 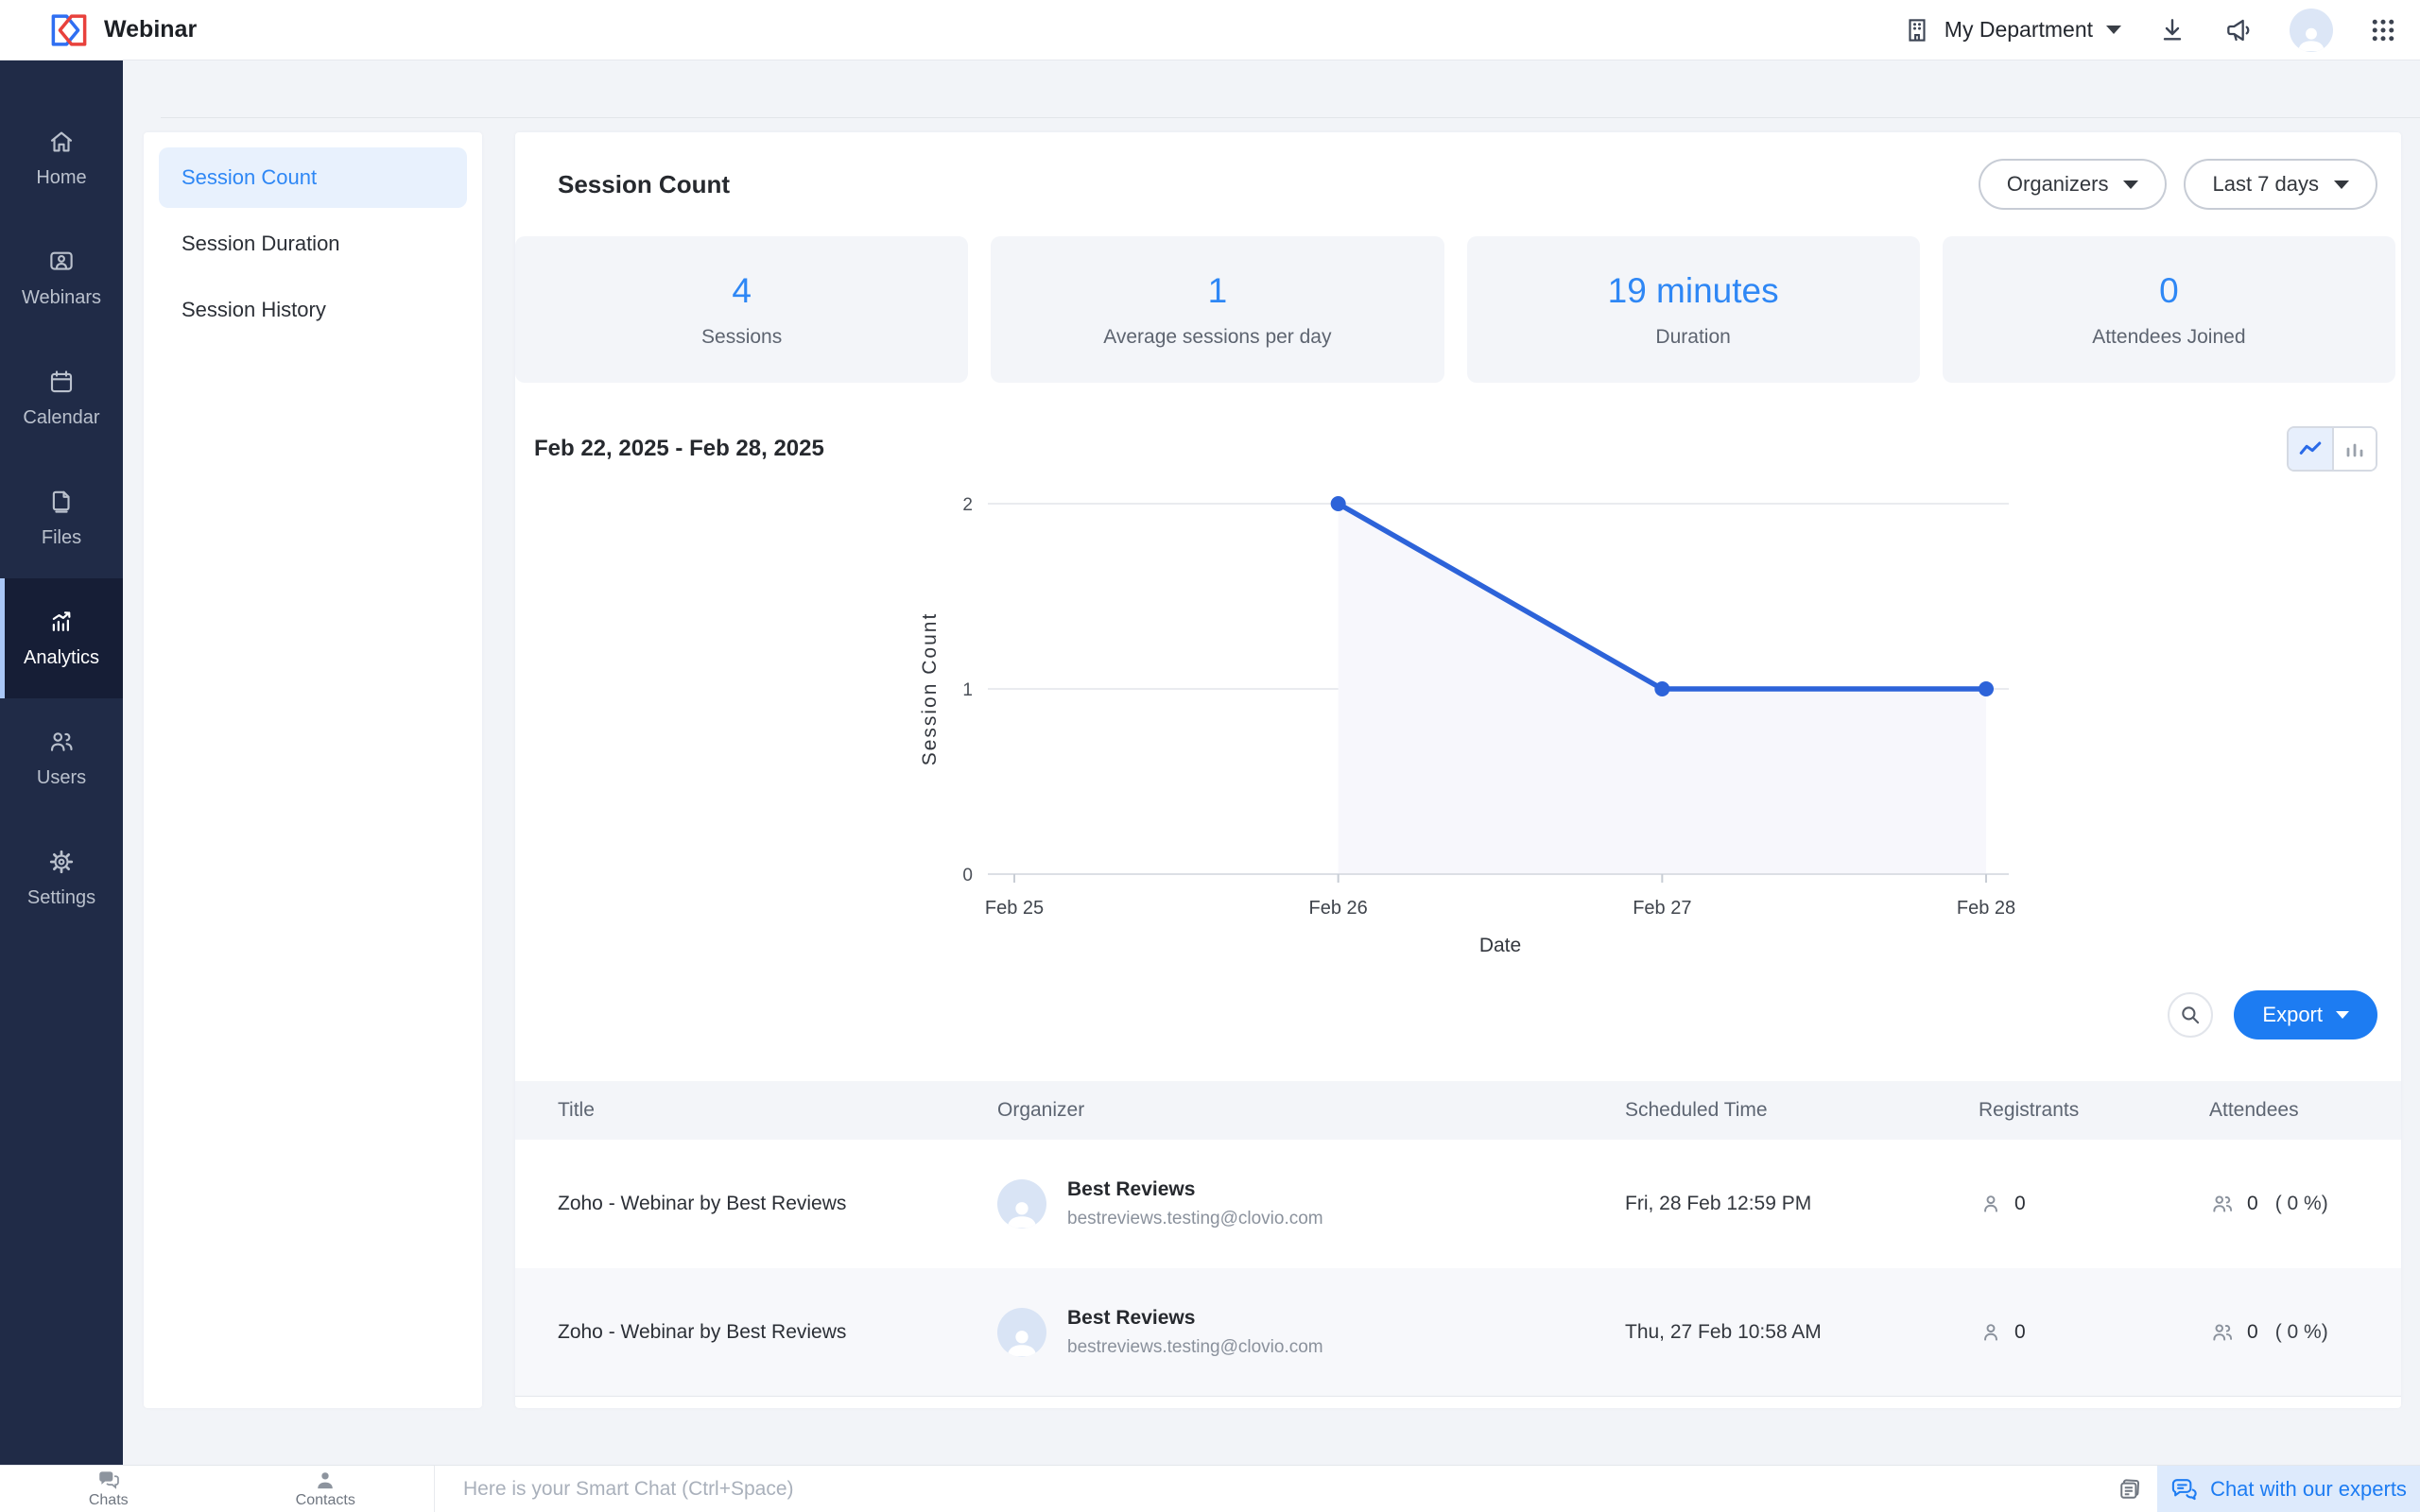 I want to click on submenu-item-session-history: Session History, so click(x=313, y=310).